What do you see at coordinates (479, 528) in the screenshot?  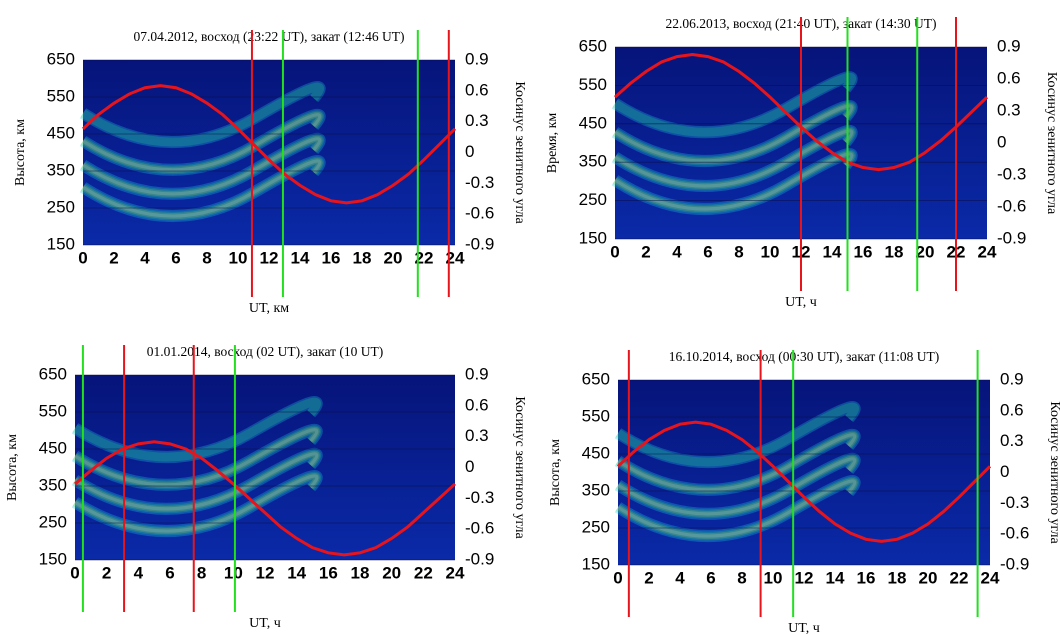 I see `y2-tick-label: -0.6` at bounding box center [479, 528].